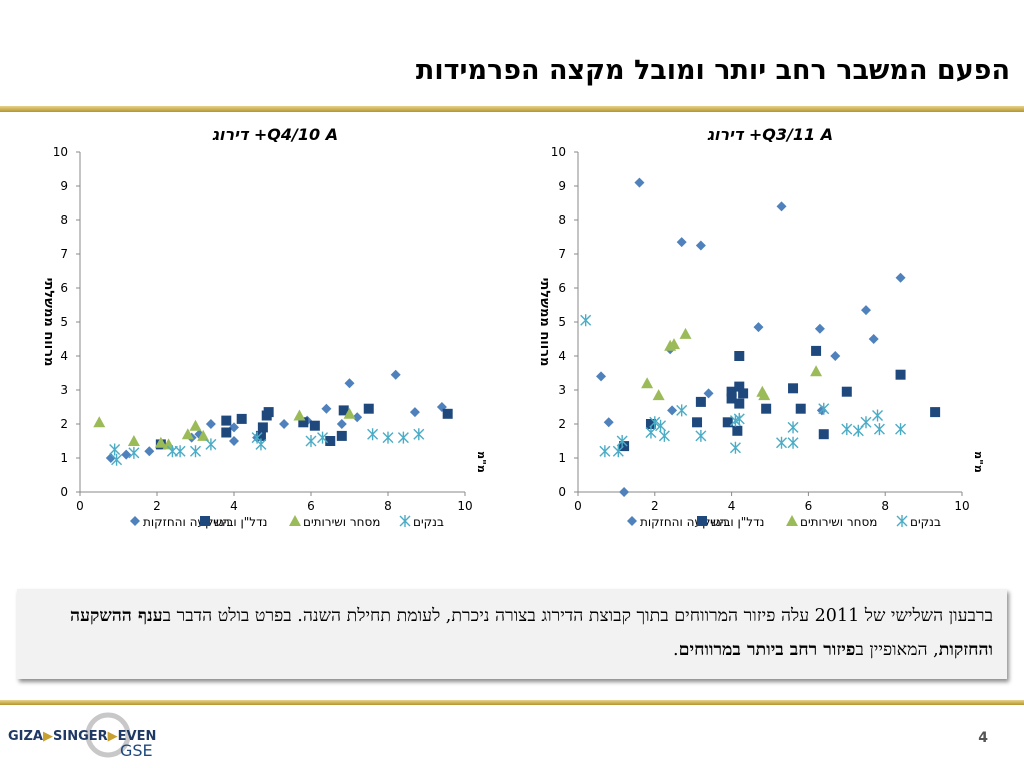 Image resolution: width=1024 pixels, height=768 pixels. Describe the element at coordinates (64, 220) in the screenshot. I see `y-tick-label: 8` at that location.